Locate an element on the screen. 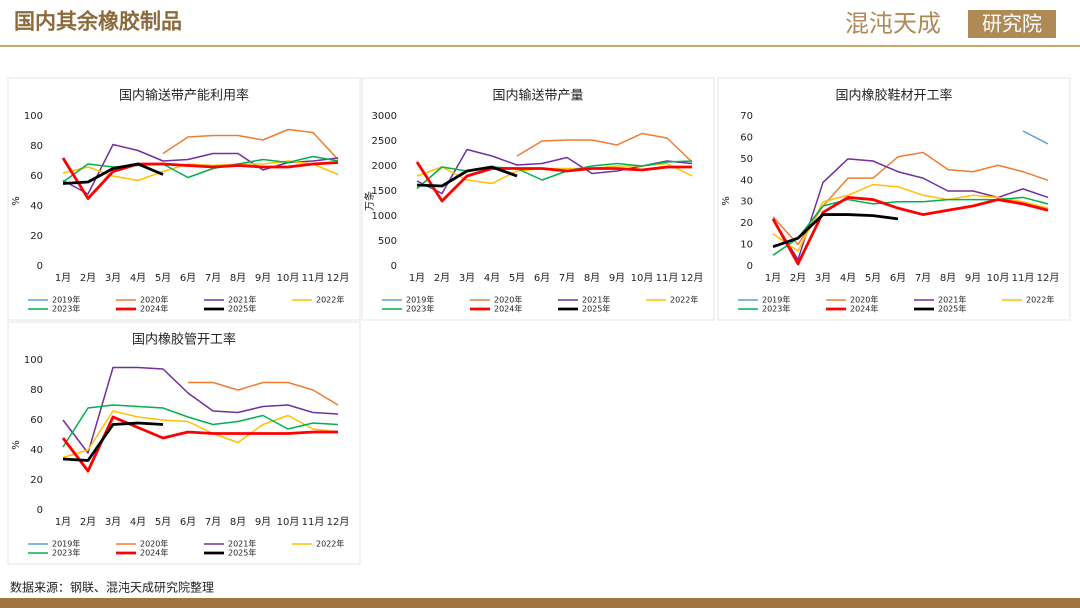 The width and height of the screenshot is (1080, 608). y-tick-label: 80 is located at coordinates (36, 146).